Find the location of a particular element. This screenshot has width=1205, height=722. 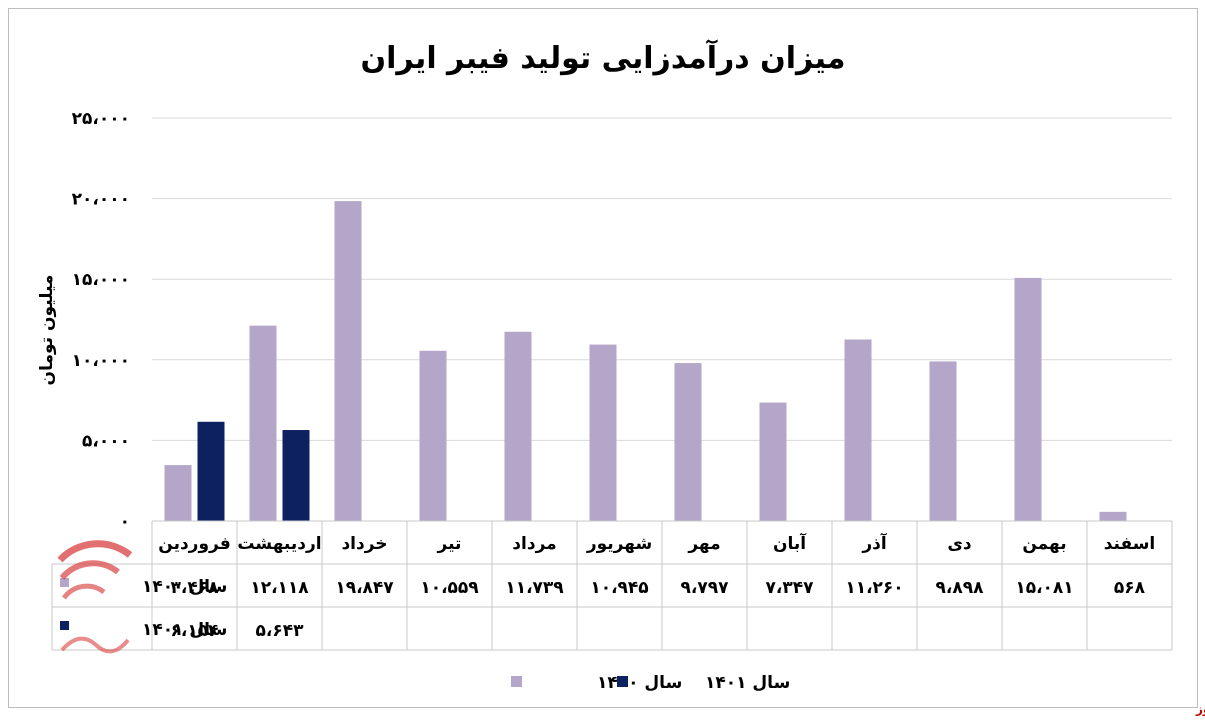

data-label: ۱۱،۷۳۹ is located at coordinates (534, 588).